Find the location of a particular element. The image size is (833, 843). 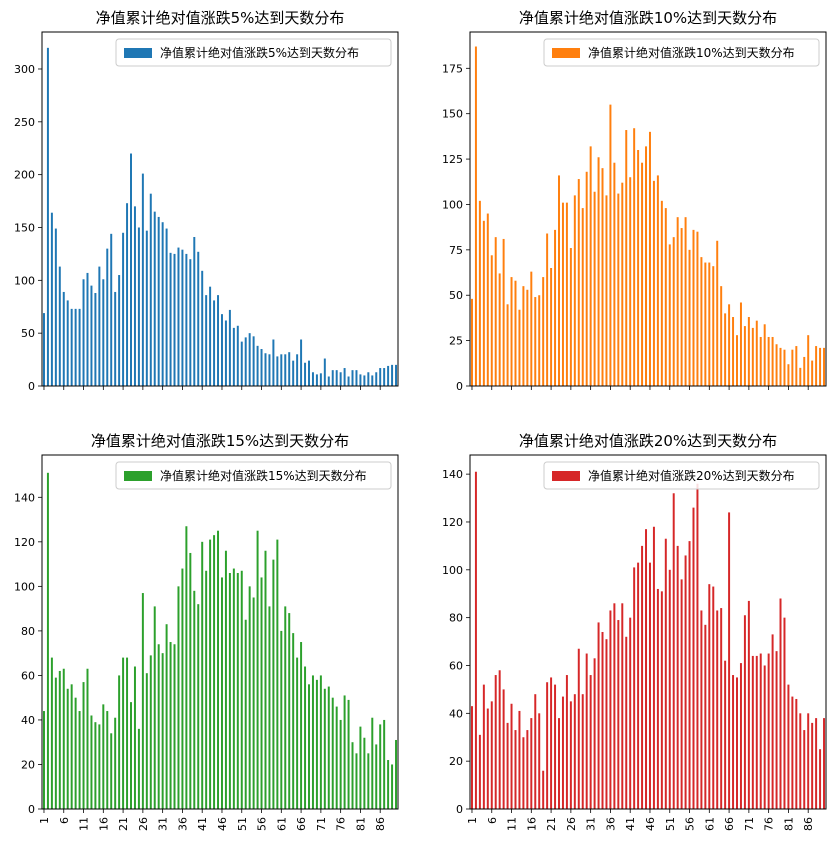

x-tick-label: 61 is located at coordinates (709, 824).